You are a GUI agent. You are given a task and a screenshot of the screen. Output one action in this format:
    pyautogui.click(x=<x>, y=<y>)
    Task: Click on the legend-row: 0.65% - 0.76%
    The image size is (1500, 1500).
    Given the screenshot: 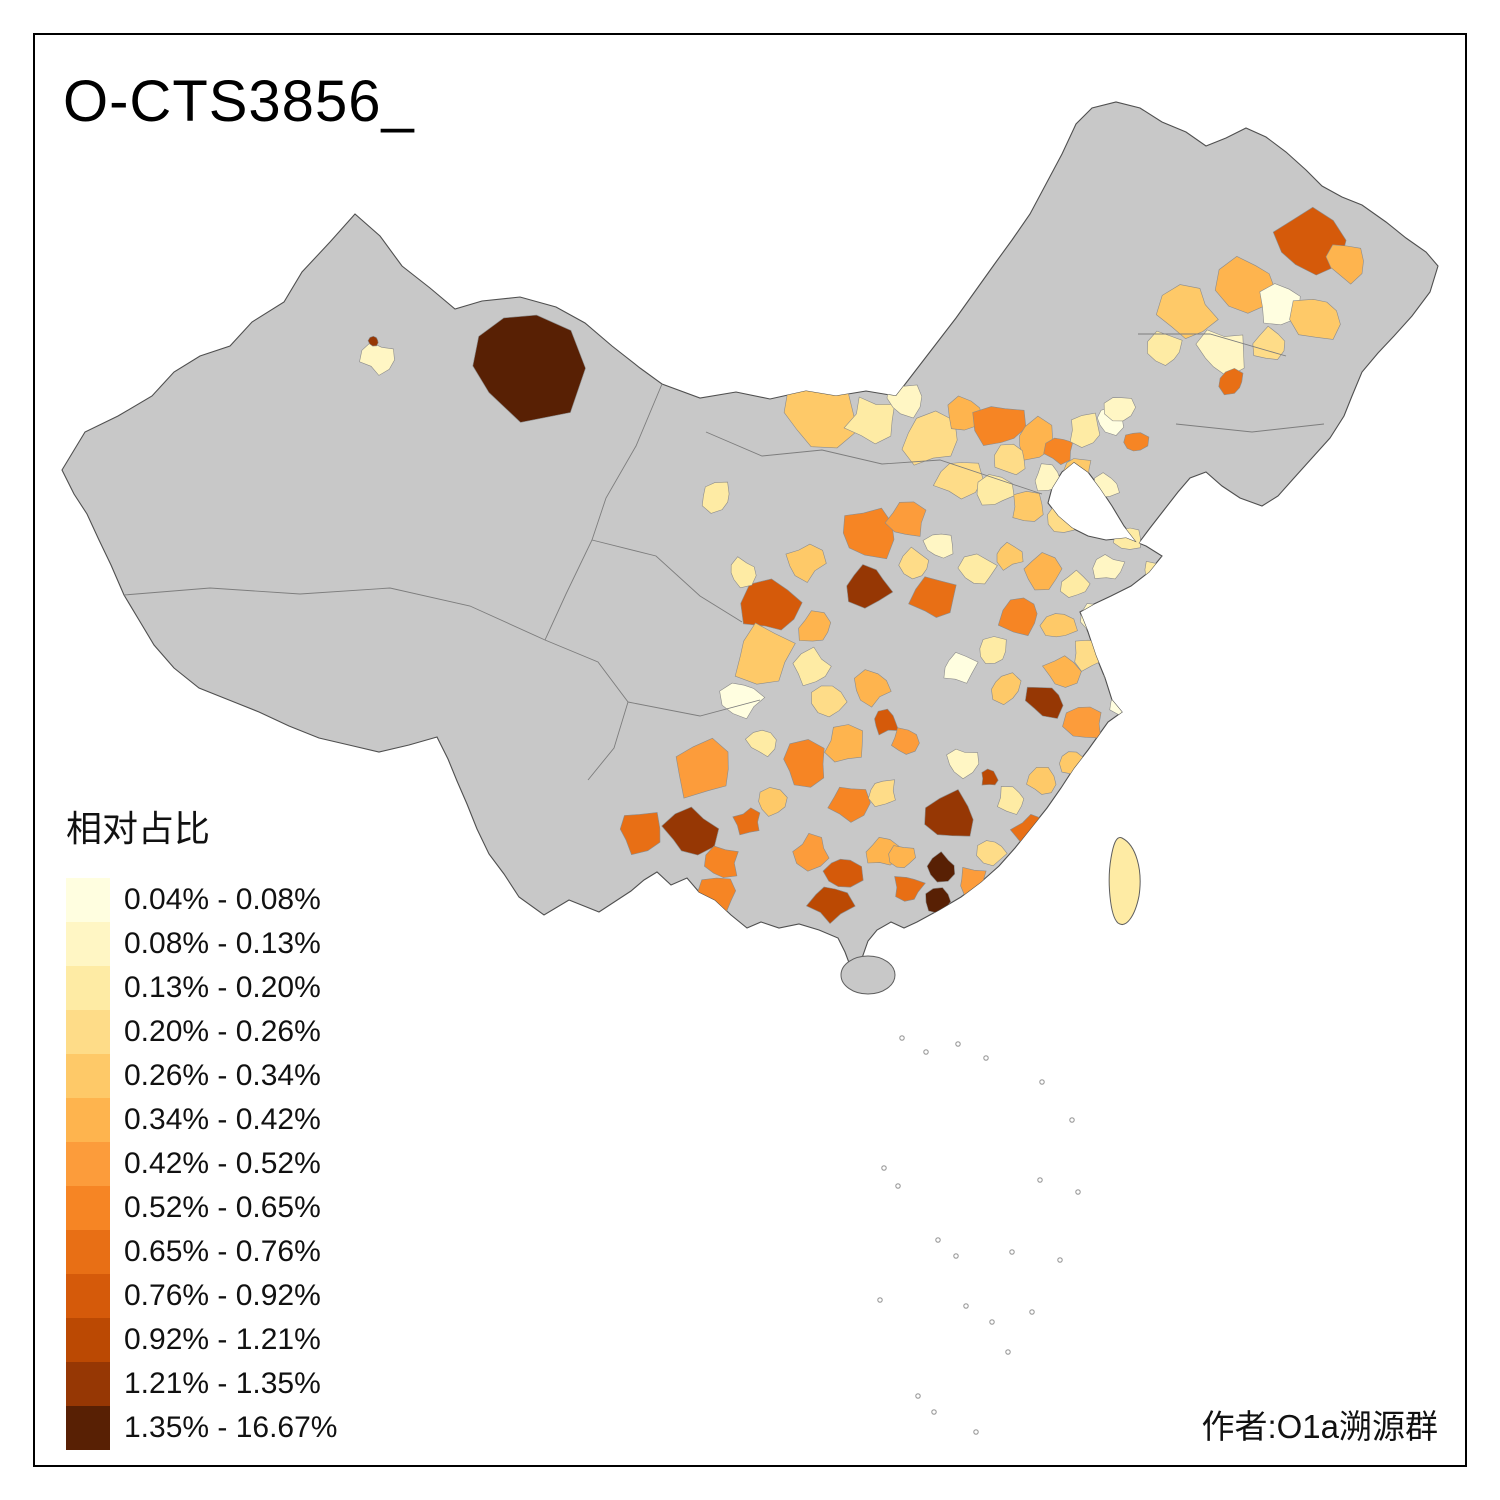 What is the action you would take?
    pyautogui.click(x=201, y=1252)
    